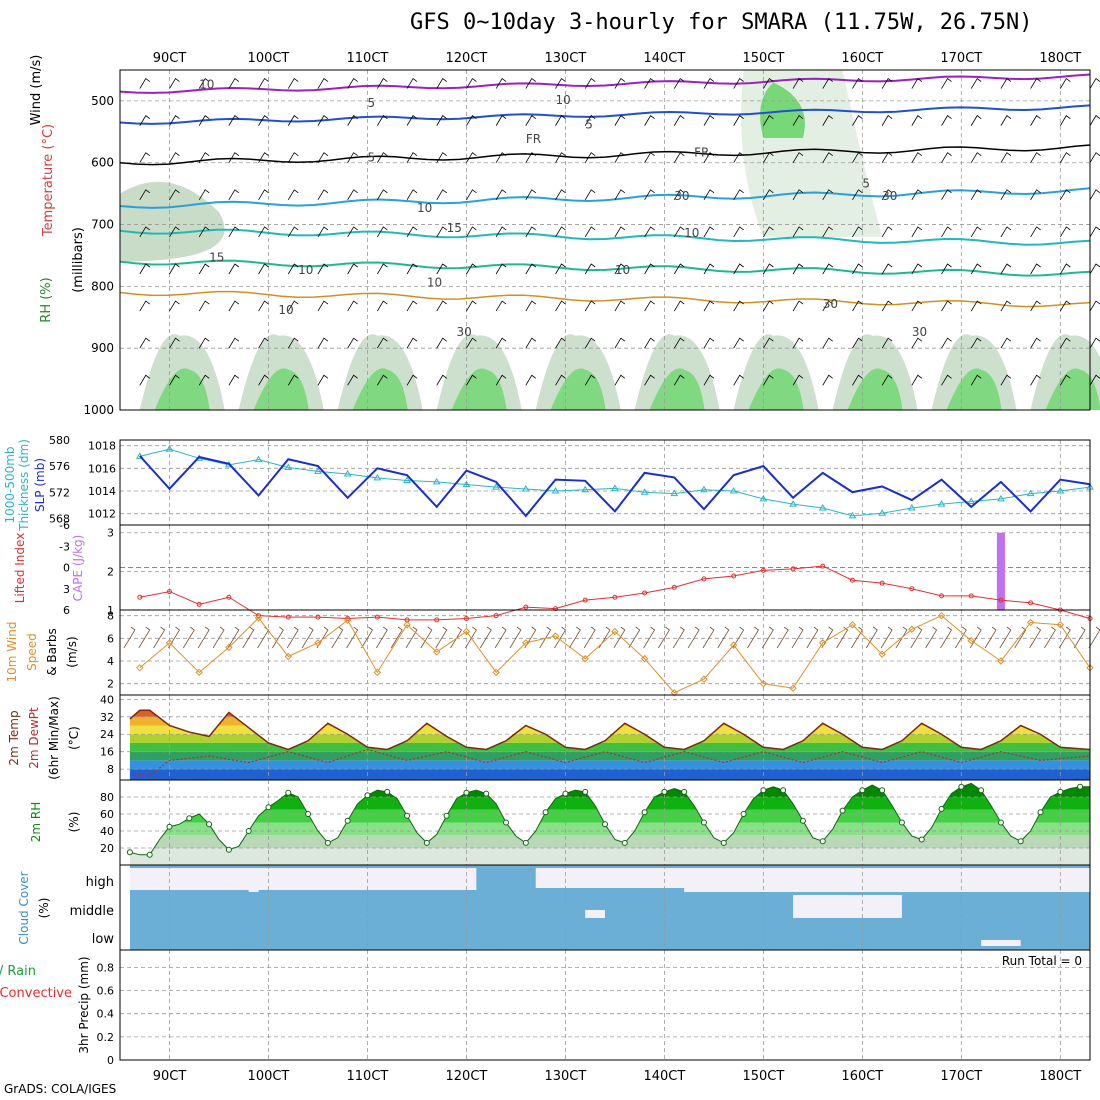 The image size is (1100, 1100). What do you see at coordinates (862, 58) in the screenshot?
I see `x-tick-label-top: 160CT` at bounding box center [862, 58].